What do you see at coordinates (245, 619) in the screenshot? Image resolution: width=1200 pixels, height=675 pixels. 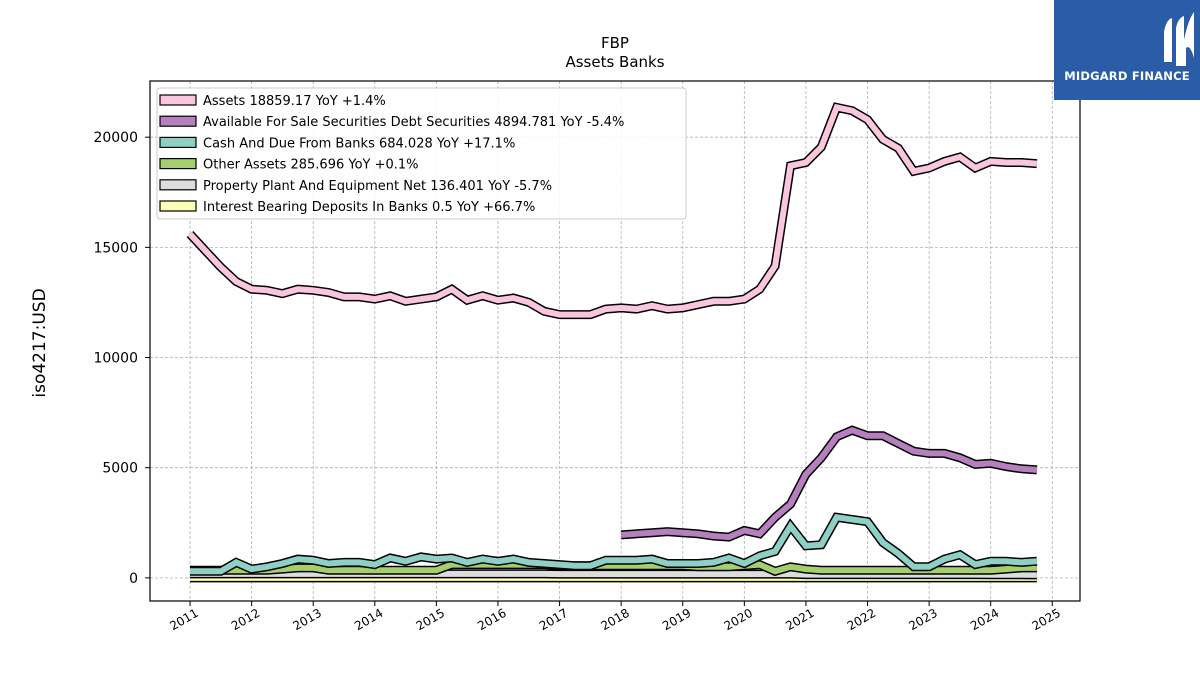 I see `x-tick-label: 2012` at bounding box center [245, 619].